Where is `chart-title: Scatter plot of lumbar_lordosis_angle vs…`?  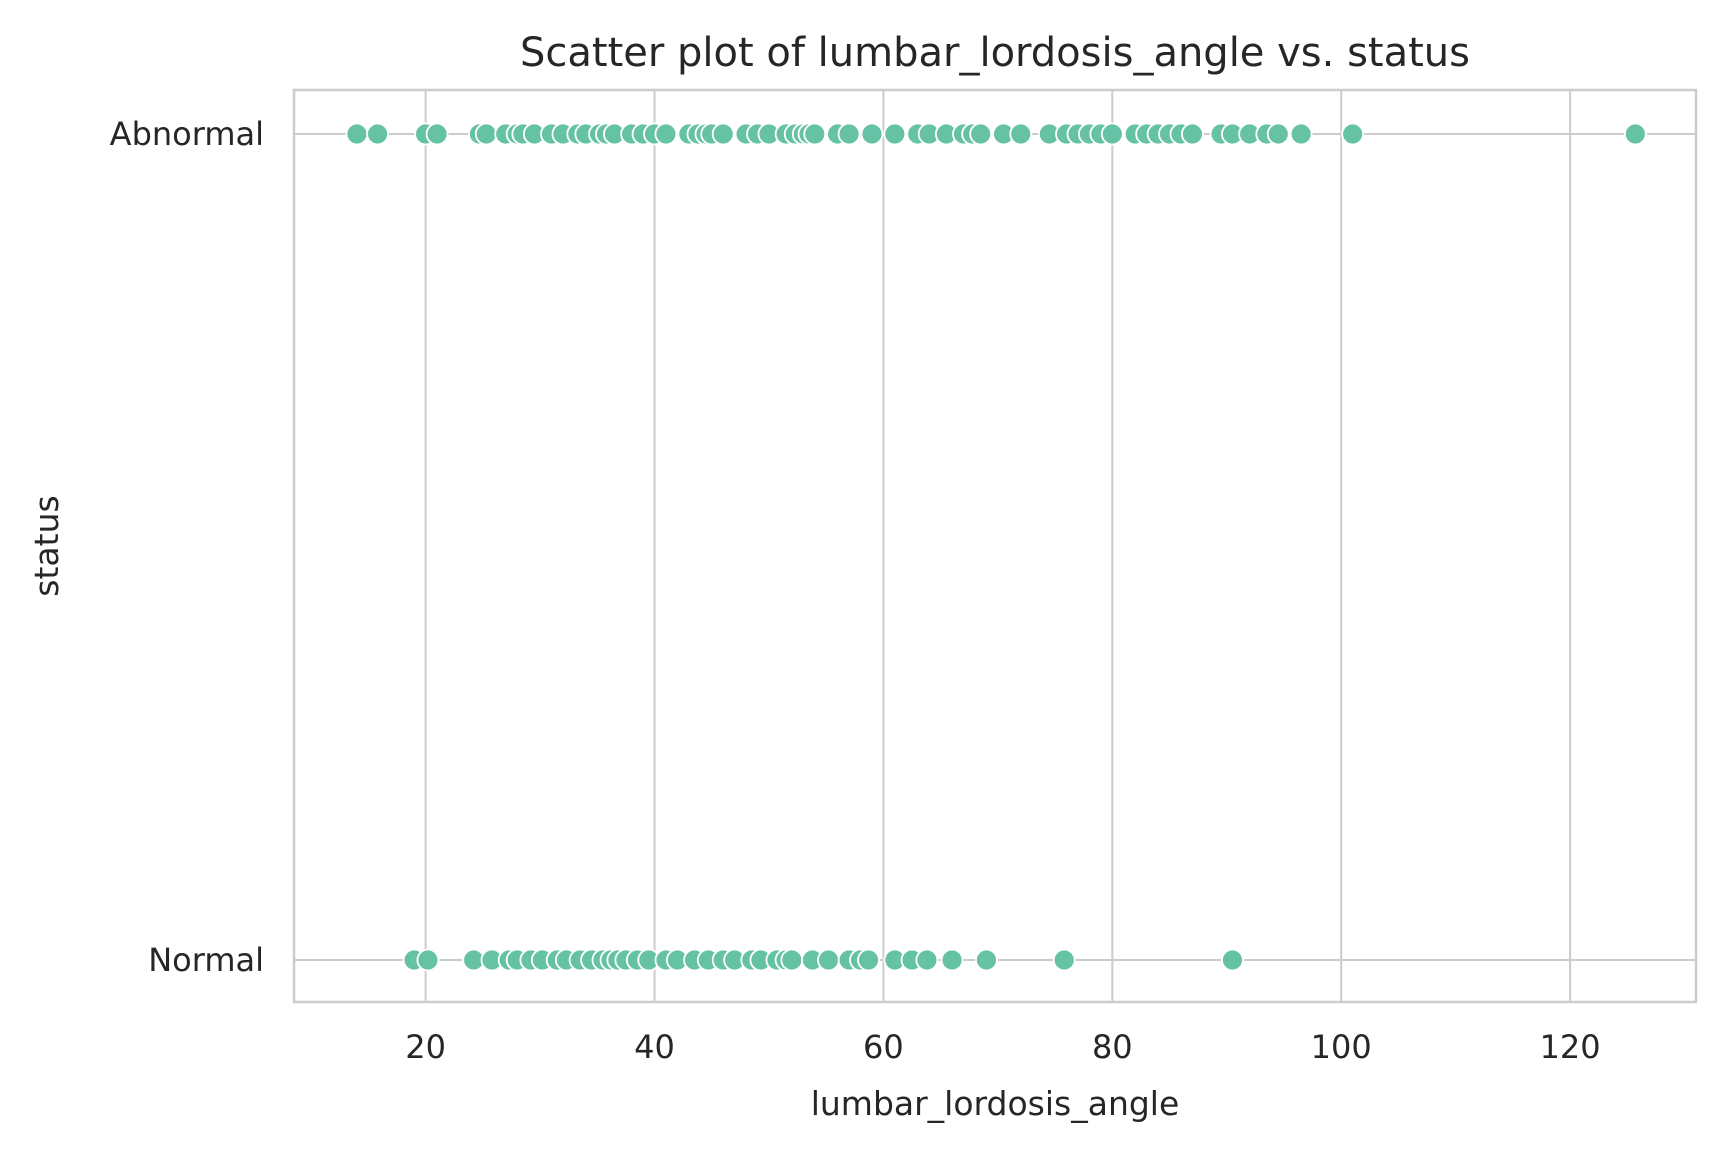 chart-title: Scatter plot of lumbar_lordosis_angle vs… is located at coordinates (995, 53).